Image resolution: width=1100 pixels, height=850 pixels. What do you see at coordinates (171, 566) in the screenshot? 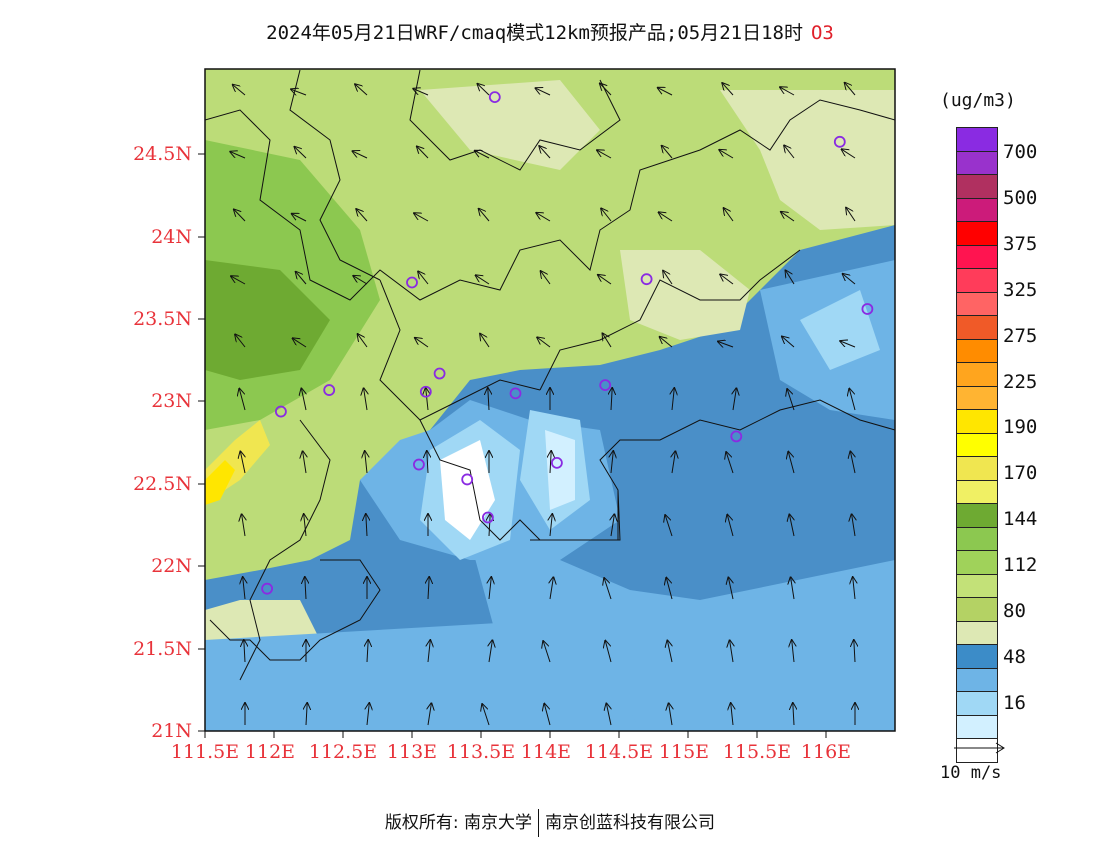
I see `y-tick-label: 22N` at bounding box center [171, 566].